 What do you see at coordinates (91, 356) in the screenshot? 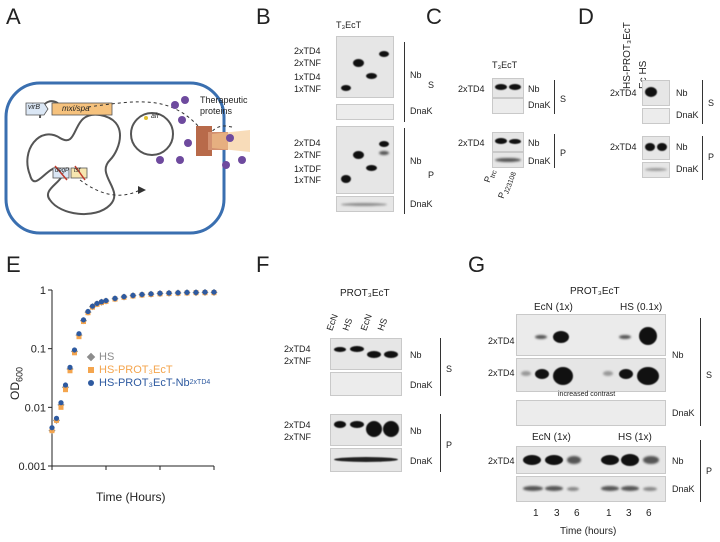
I see `diamond-icon` at bounding box center [91, 356].